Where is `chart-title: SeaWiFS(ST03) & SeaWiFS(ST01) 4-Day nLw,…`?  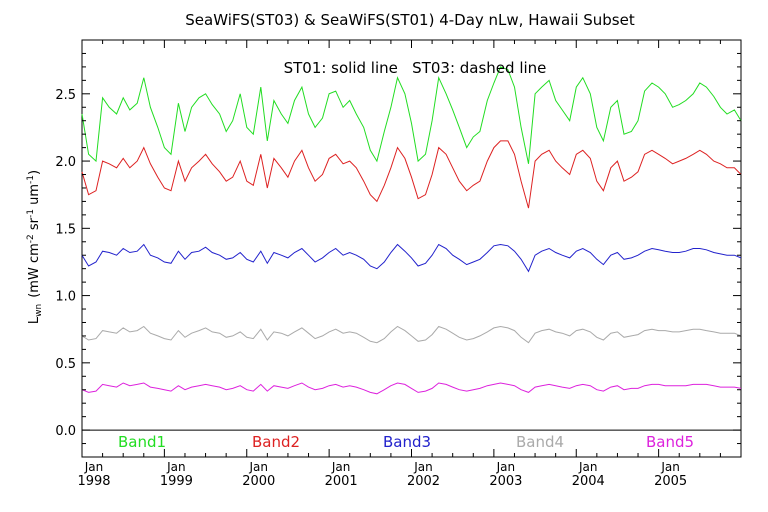
chart-title: SeaWiFS(ST03) & SeaWiFS(ST01) 4-Day nLw,… is located at coordinates (410, 20).